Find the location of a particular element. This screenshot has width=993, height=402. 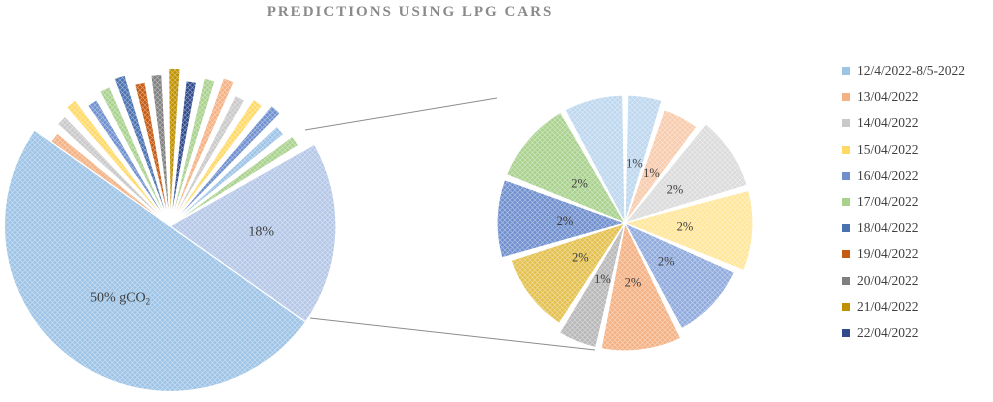

legend-label: 21/04/2022 is located at coordinates (888, 306).